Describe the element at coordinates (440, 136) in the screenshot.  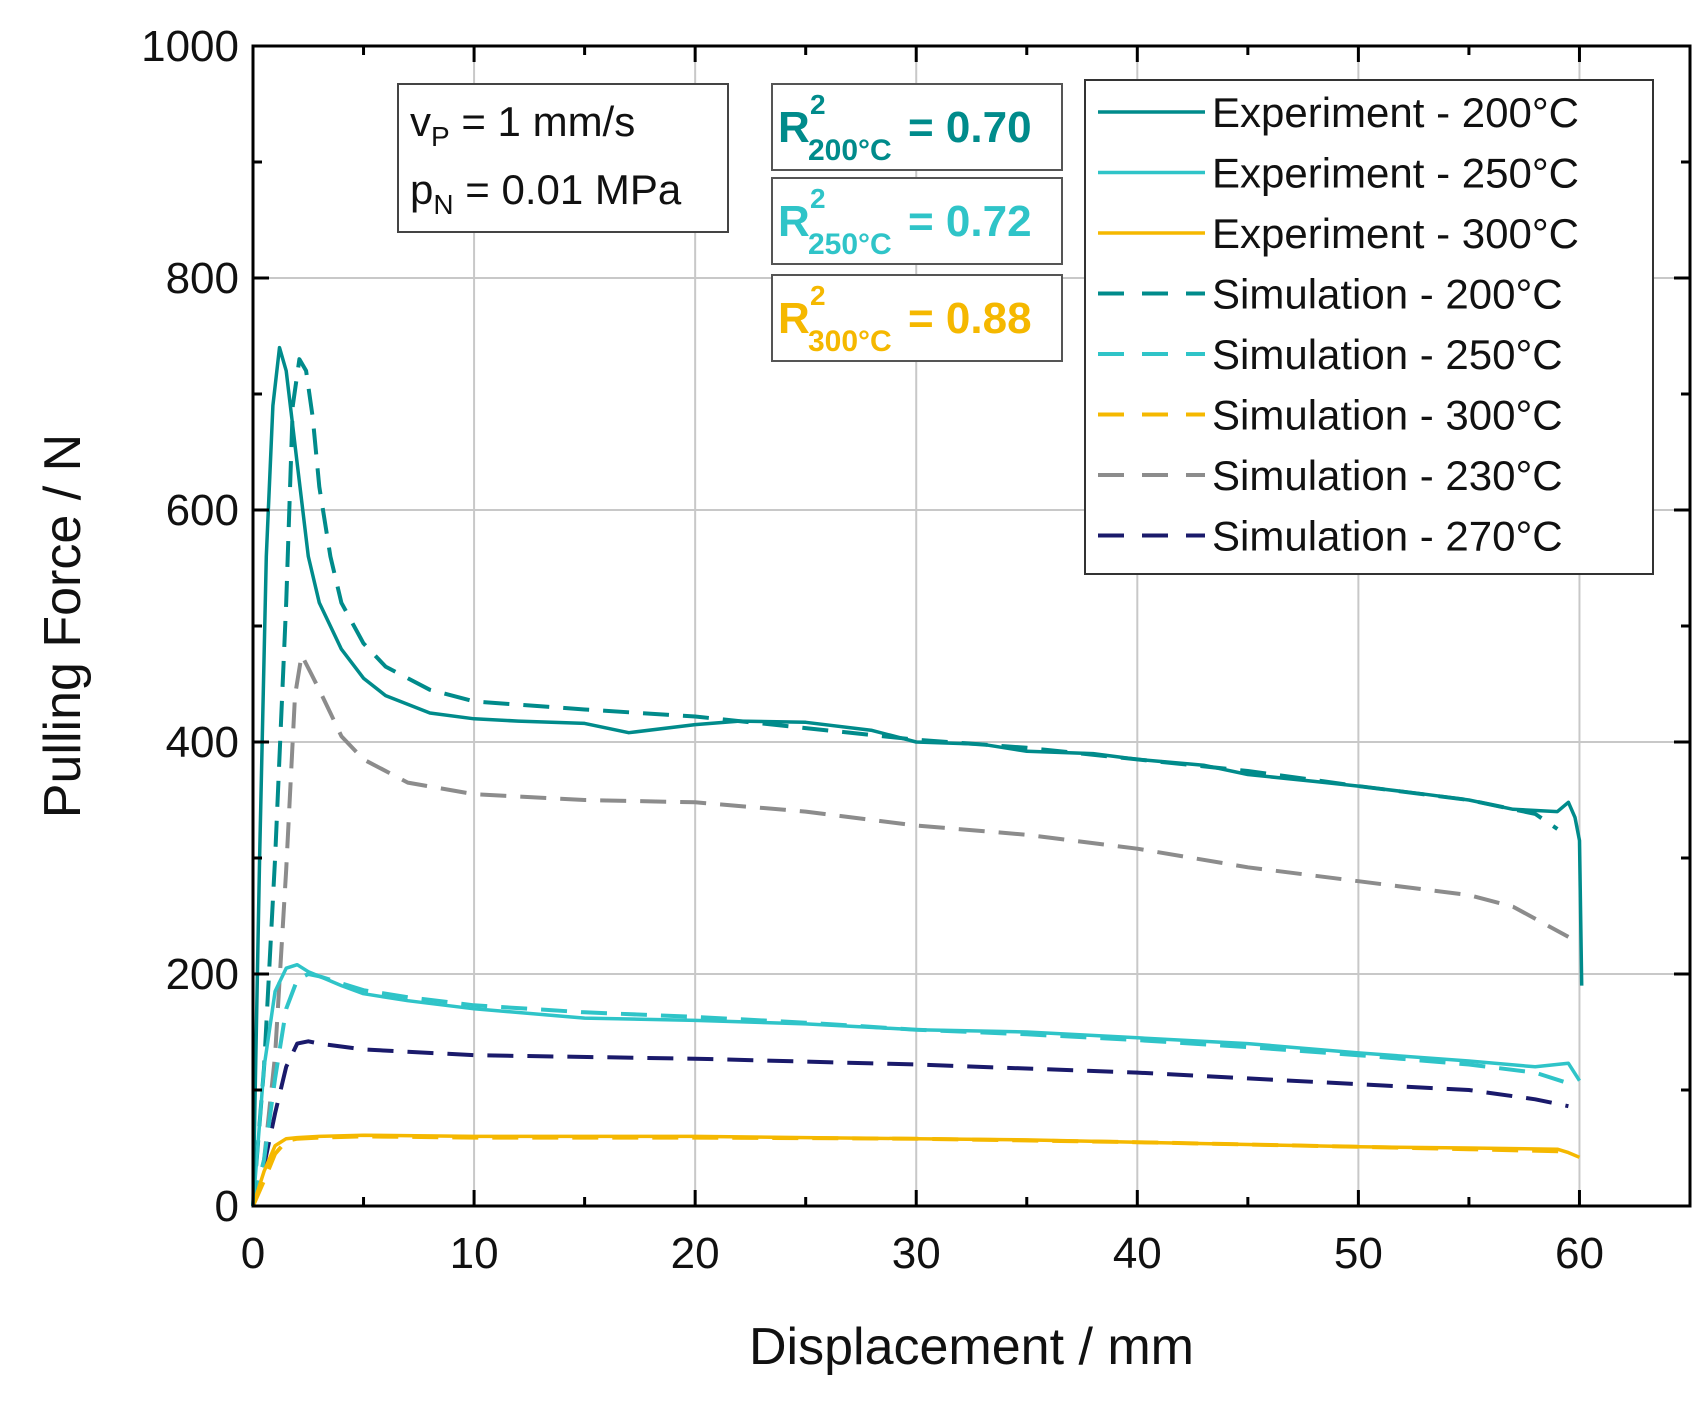
I see `feed-rate-subscript: P` at that location.